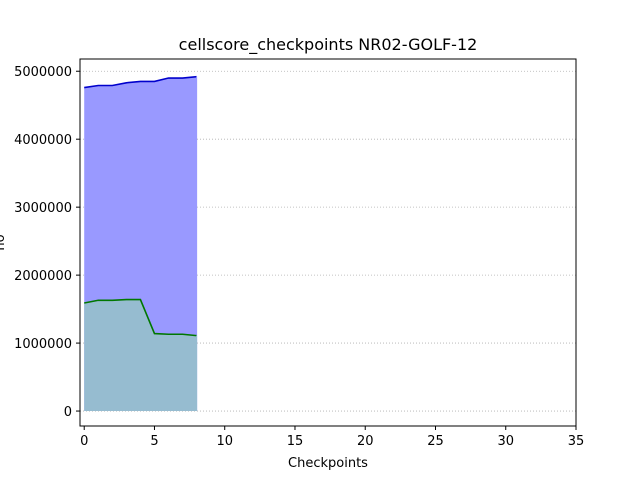 This screenshot has height=480, width=640. Describe the element at coordinates (332, 437) in the screenshot. I see `x-axis: 0 5 10 15 20 25 30 35` at that location.